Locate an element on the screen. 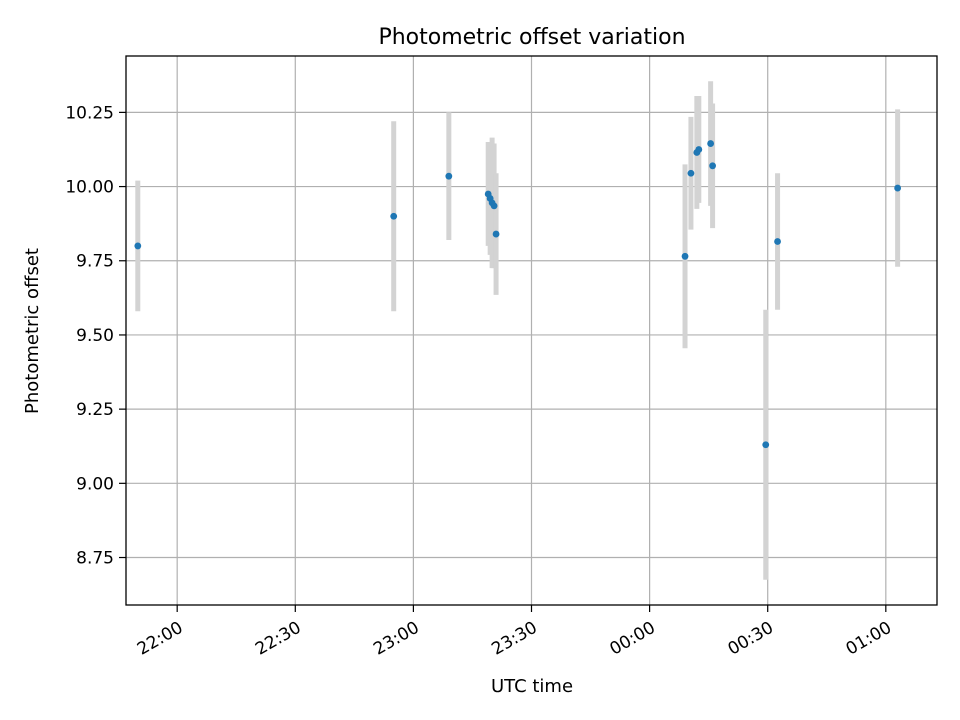 The image size is (960, 720). y-tick-label: 9.50 is located at coordinates (95, 336).